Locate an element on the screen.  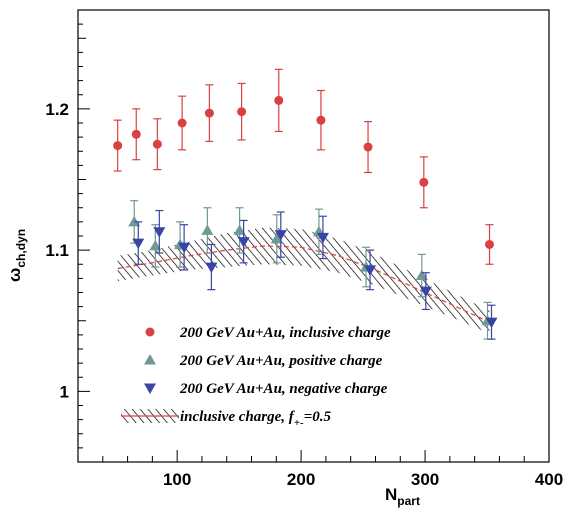
legend-label: 200 GeV Au+Au, positive charge is located at coordinates (281, 361).